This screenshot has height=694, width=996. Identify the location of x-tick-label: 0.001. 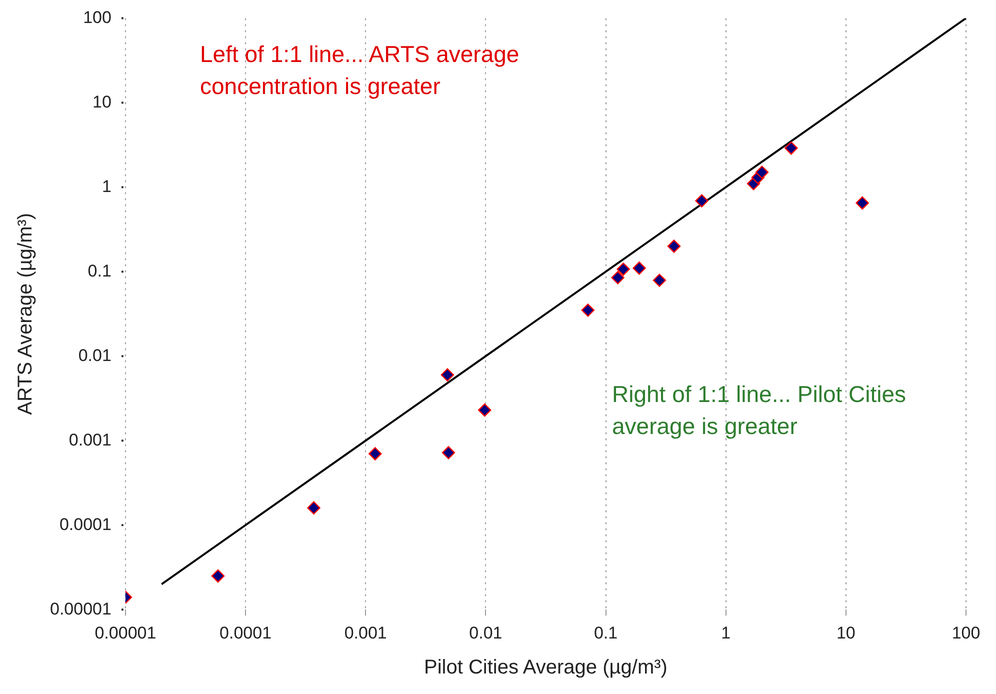
(365, 632).